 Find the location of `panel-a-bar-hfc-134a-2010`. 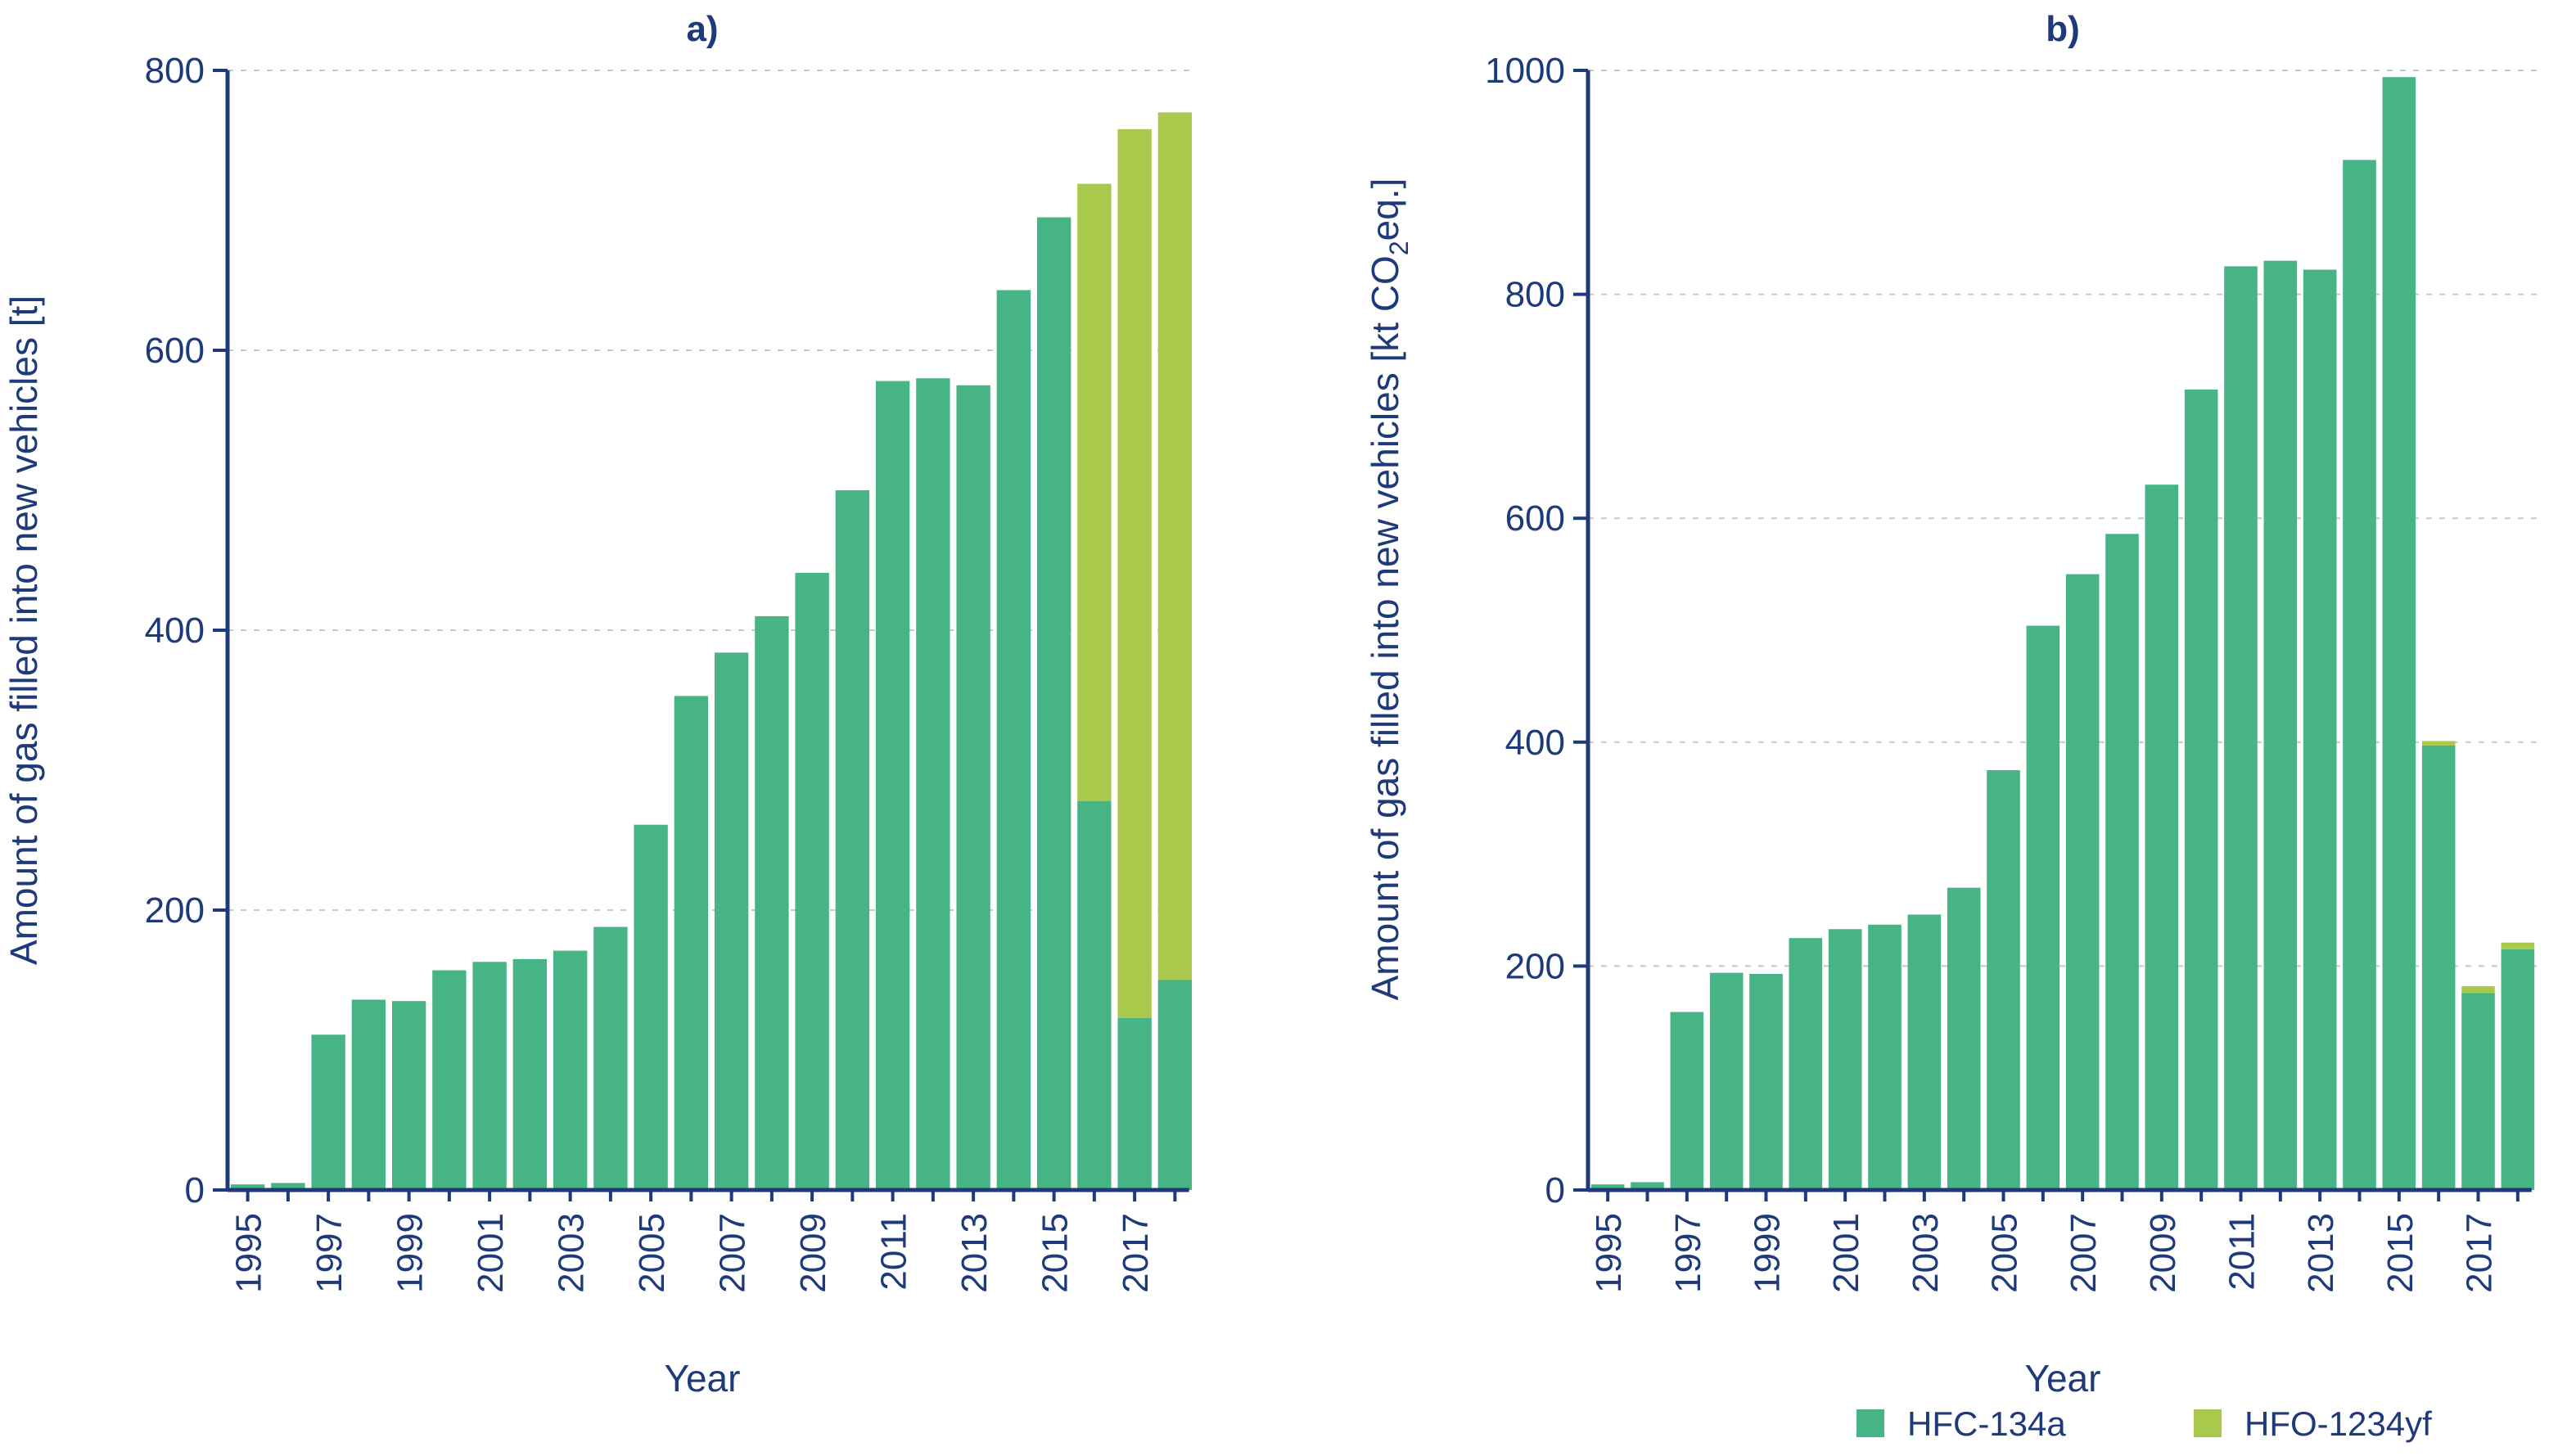

panel-a-bar-hfc-134a-2010 is located at coordinates (853, 840).